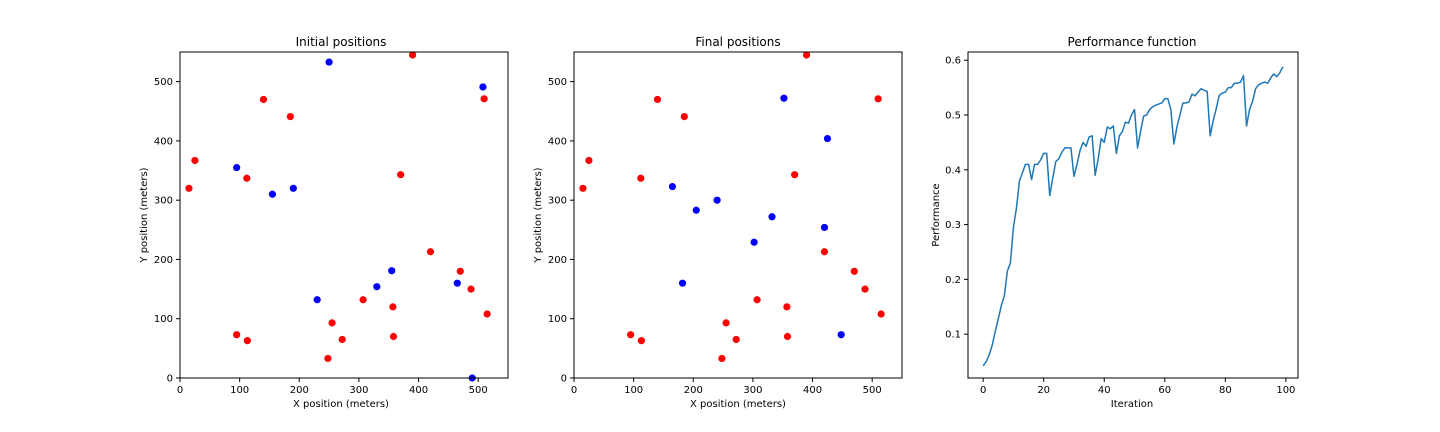 The height and width of the screenshot is (432, 1440). I want to click on chart-title: Initial positions, so click(341, 42).